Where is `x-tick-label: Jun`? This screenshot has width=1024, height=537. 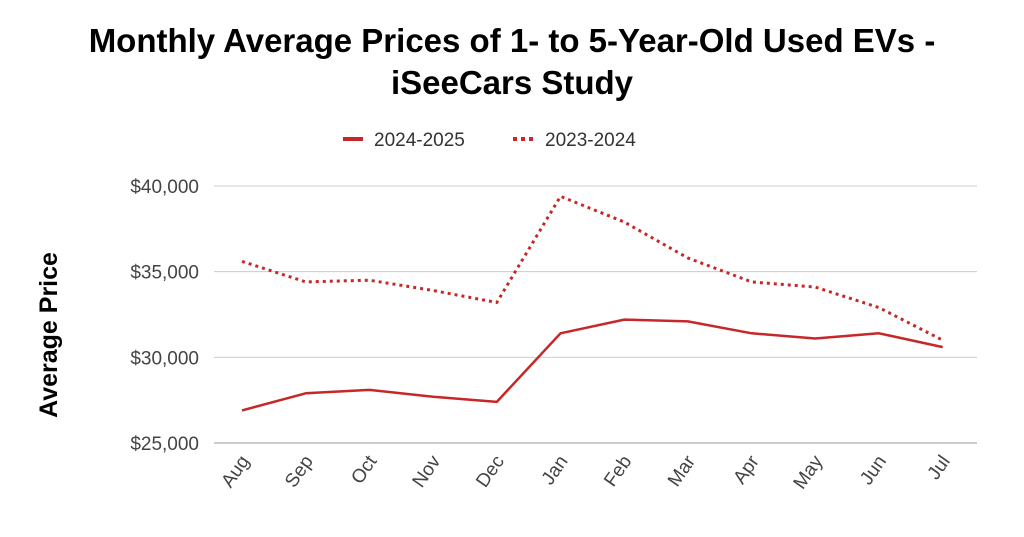 x-tick-label: Jun is located at coordinates (873, 470).